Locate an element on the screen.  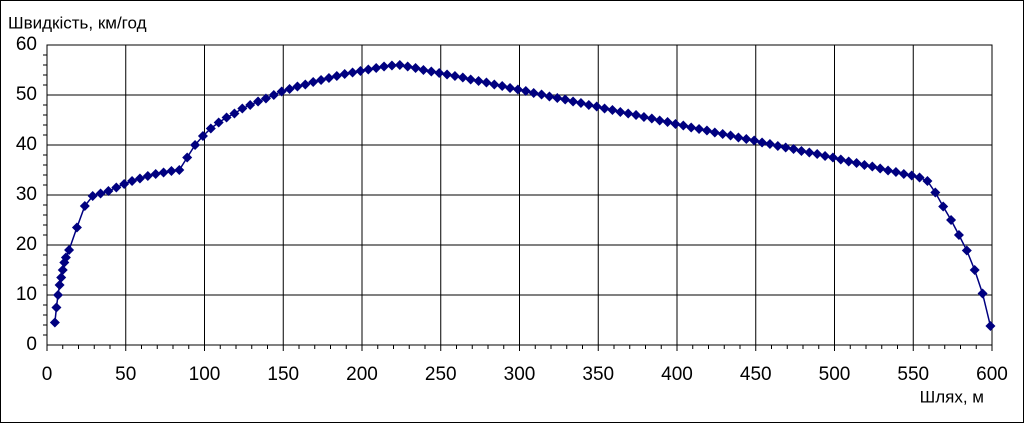
y-tick-label: 60 is located at coordinates (26, 44).